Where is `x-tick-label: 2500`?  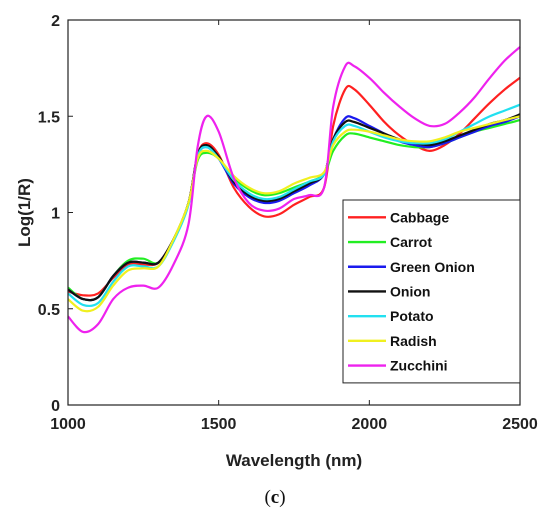 x-tick-label: 2500 is located at coordinates (520, 424).